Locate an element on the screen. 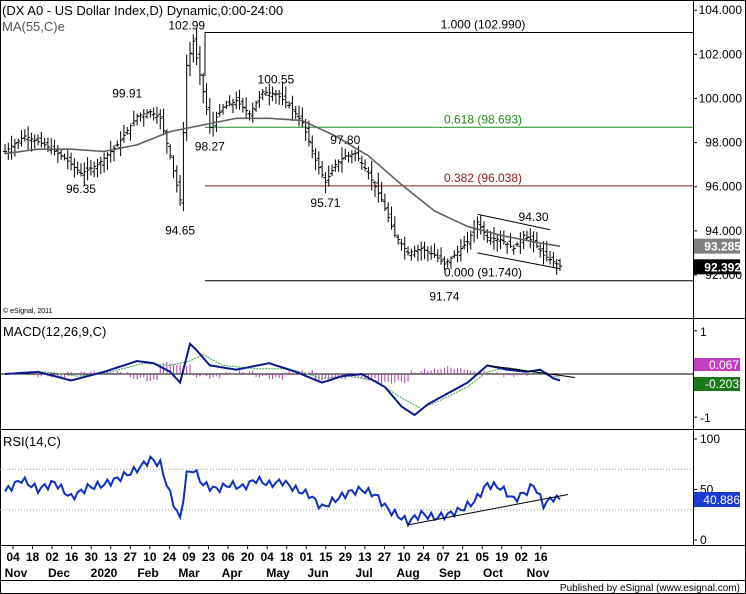  channel-lower-line is located at coordinates (519, 261).